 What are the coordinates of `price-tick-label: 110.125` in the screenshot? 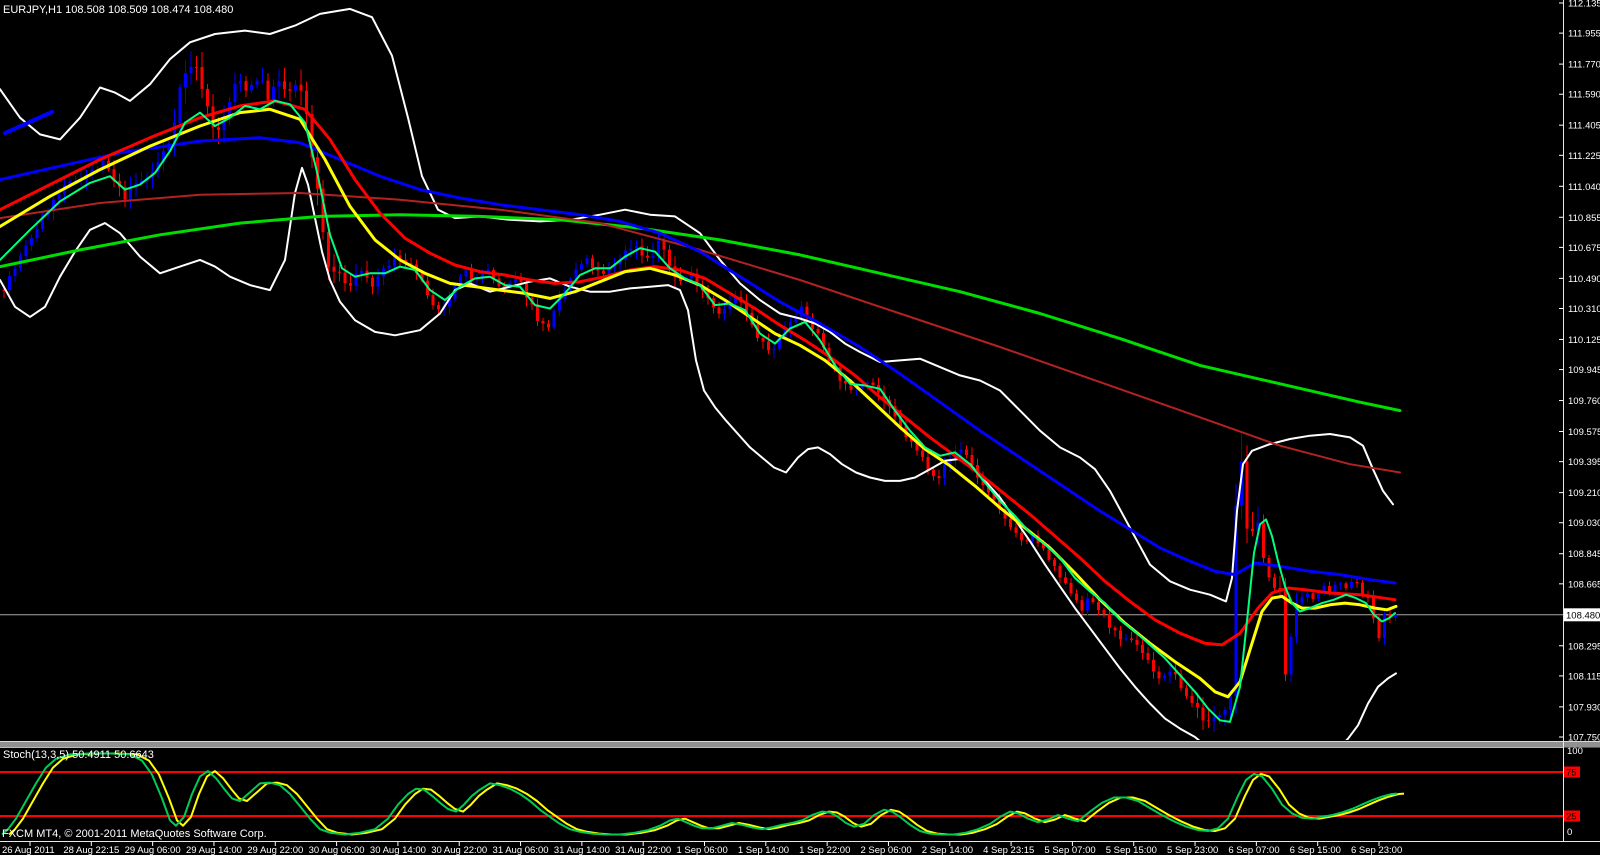 It's located at (1584, 340).